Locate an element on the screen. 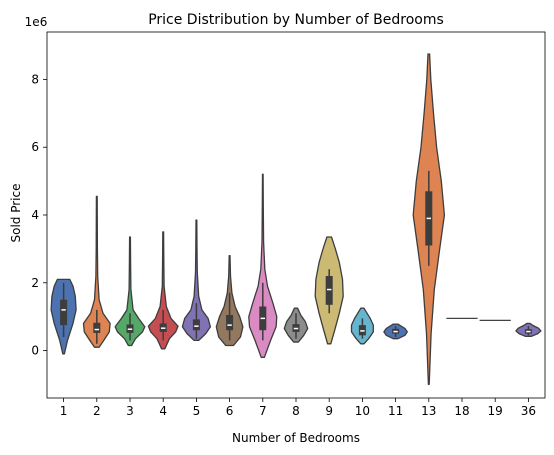  x-tick-label: 13 is located at coordinates (428, 411).